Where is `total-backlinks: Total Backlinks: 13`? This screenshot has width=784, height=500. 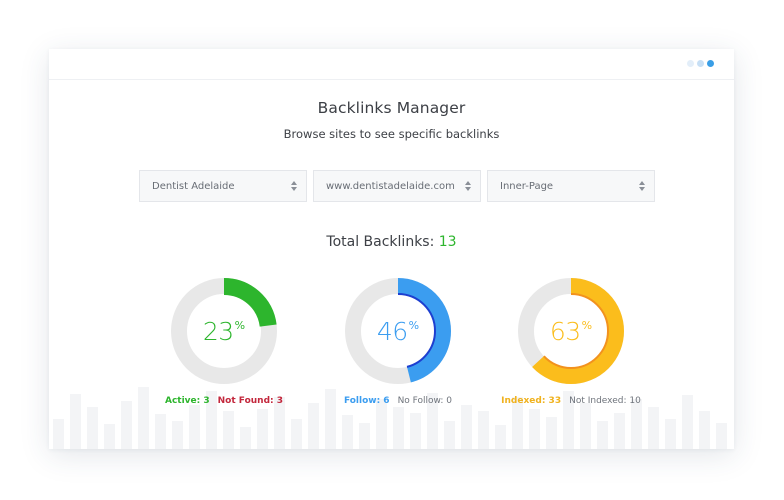
total-backlinks: Total Backlinks: 13 is located at coordinates (391, 242).